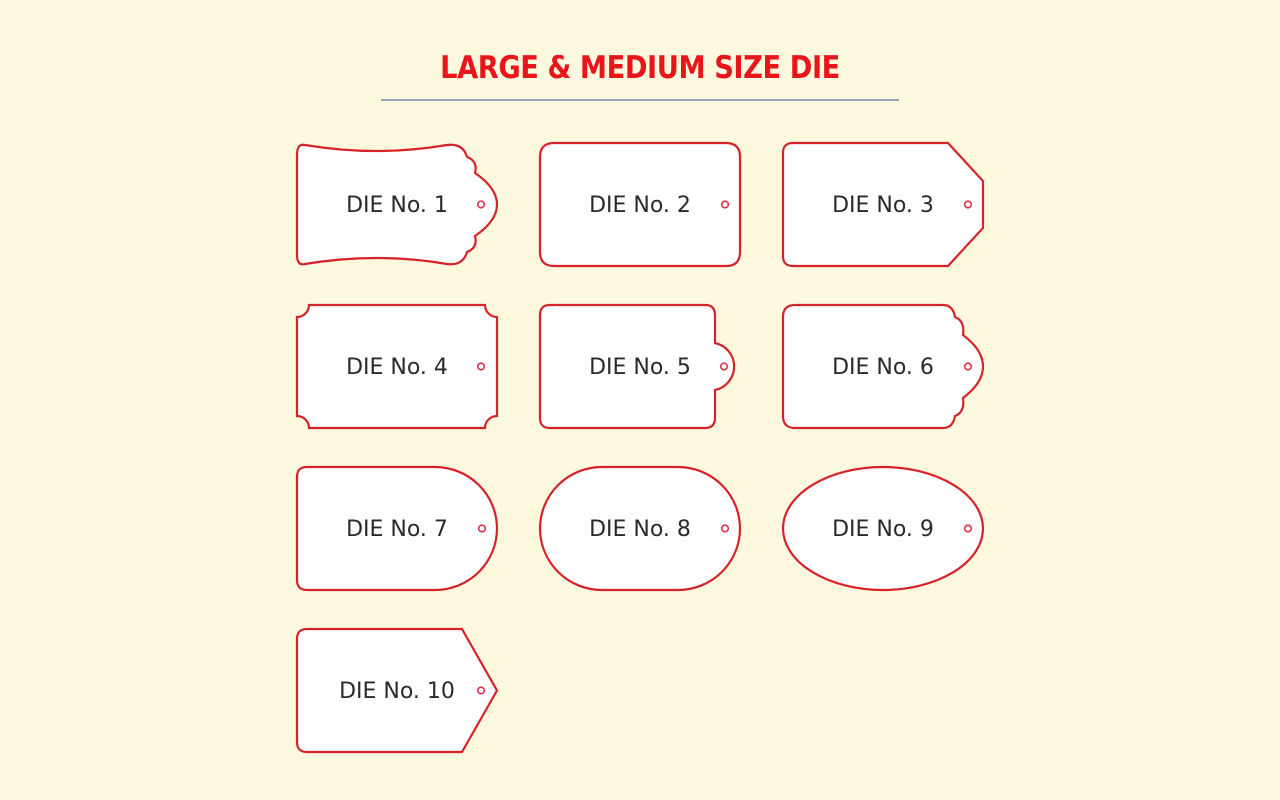 The height and width of the screenshot is (800, 1280). I want to click on die-label: DIE No. 3, so click(883, 205).